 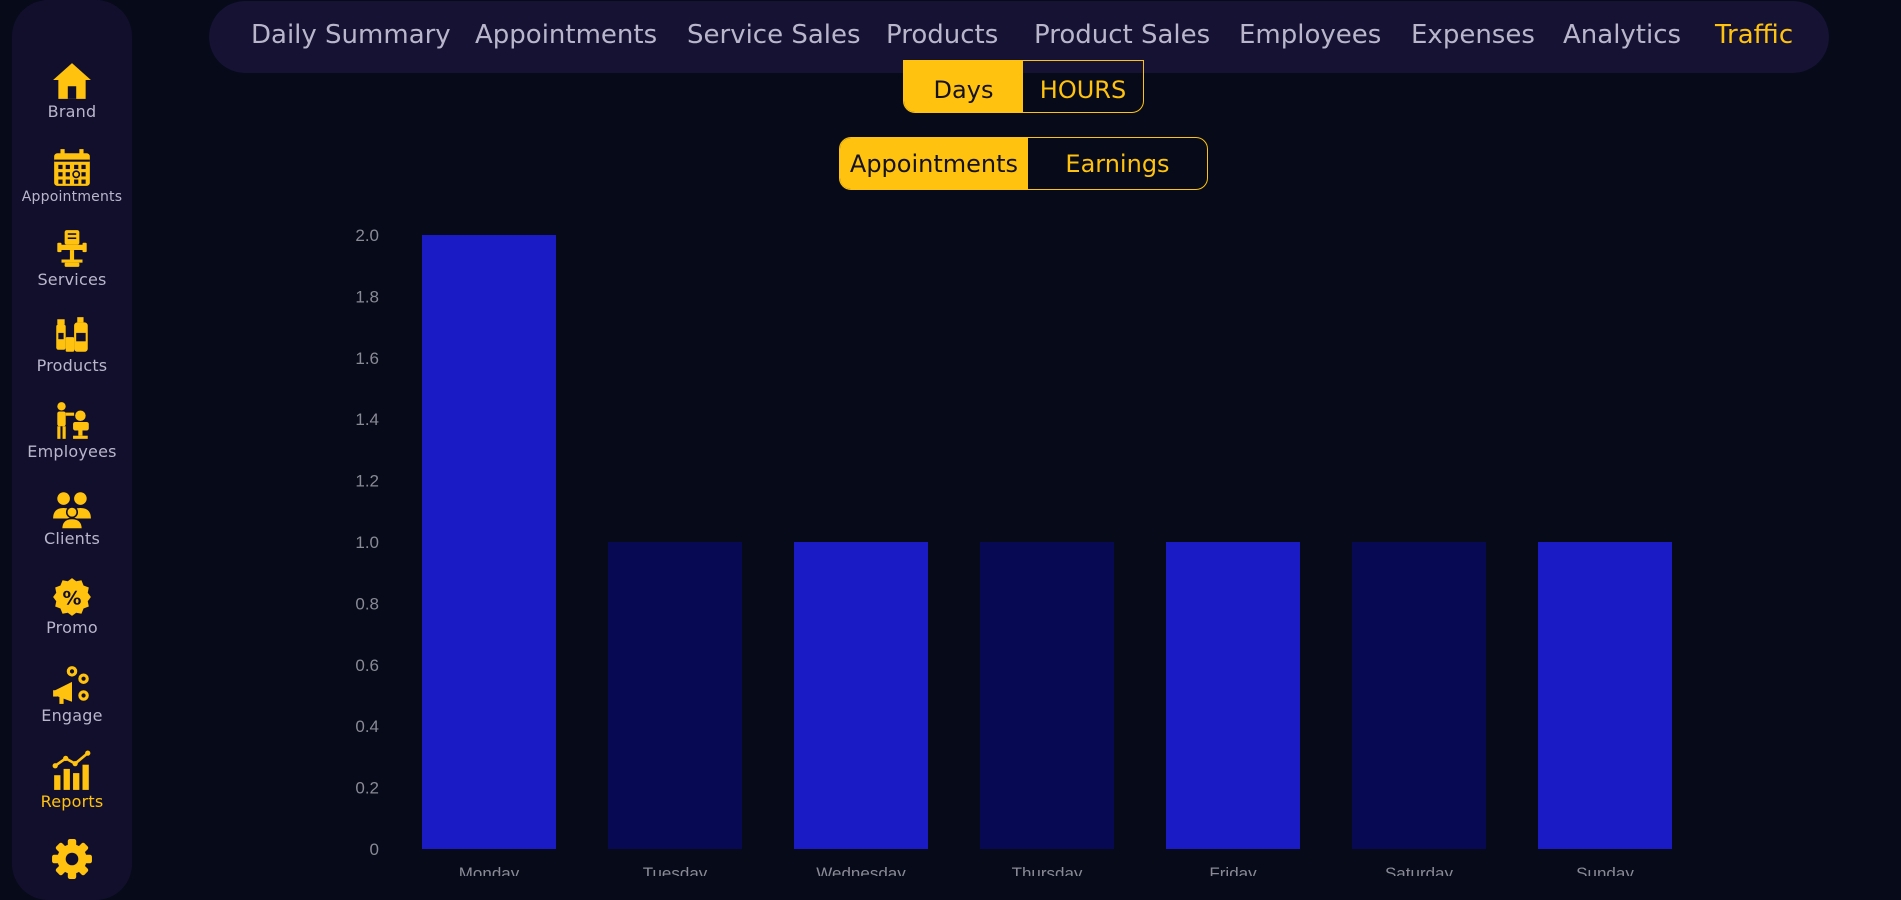 What do you see at coordinates (1117, 163) in the screenshot?
I see `earnings-option: Earnings` at bounding box center [1117, 163].